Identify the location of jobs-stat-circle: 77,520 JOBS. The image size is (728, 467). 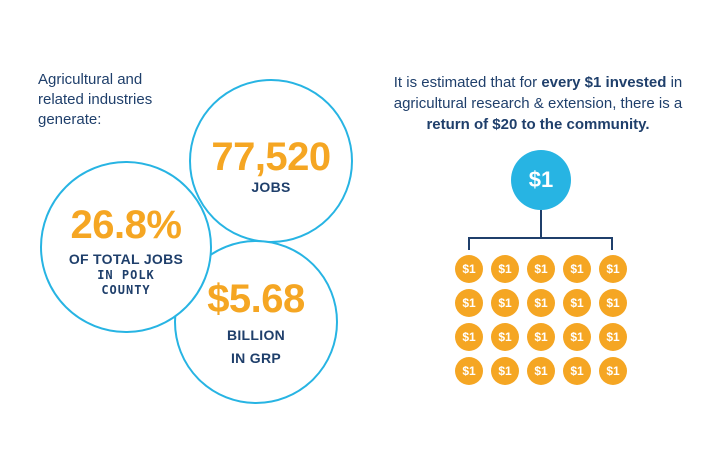
(271, 161).